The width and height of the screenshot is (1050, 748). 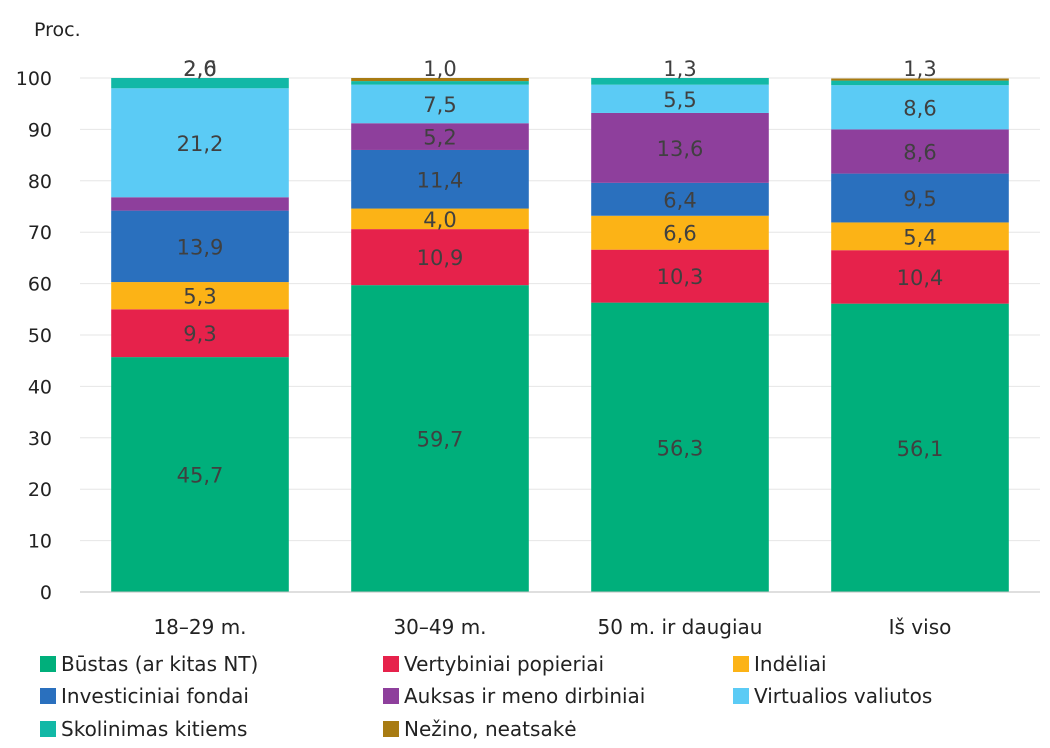 I want to click on data-label-0-5: 21,2, so click(x=200, y=144).